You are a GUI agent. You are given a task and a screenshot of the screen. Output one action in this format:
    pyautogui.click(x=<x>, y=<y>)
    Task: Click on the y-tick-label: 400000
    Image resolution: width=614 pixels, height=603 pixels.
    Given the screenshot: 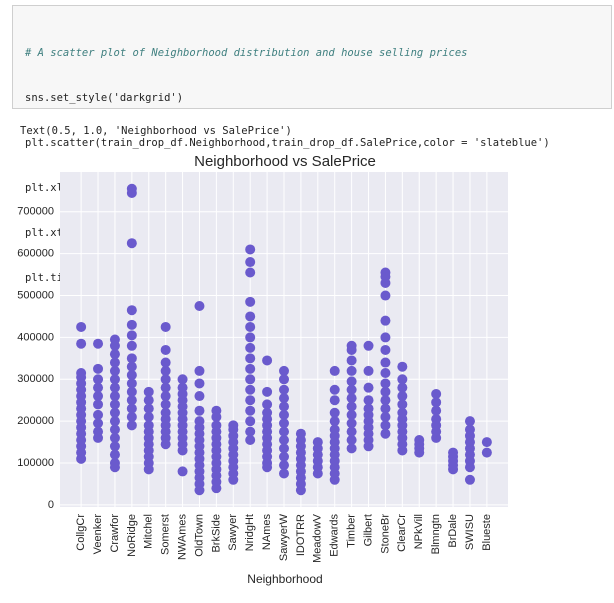 What is the action you would take?
    pyautogui.click(x=35, y=337)
    